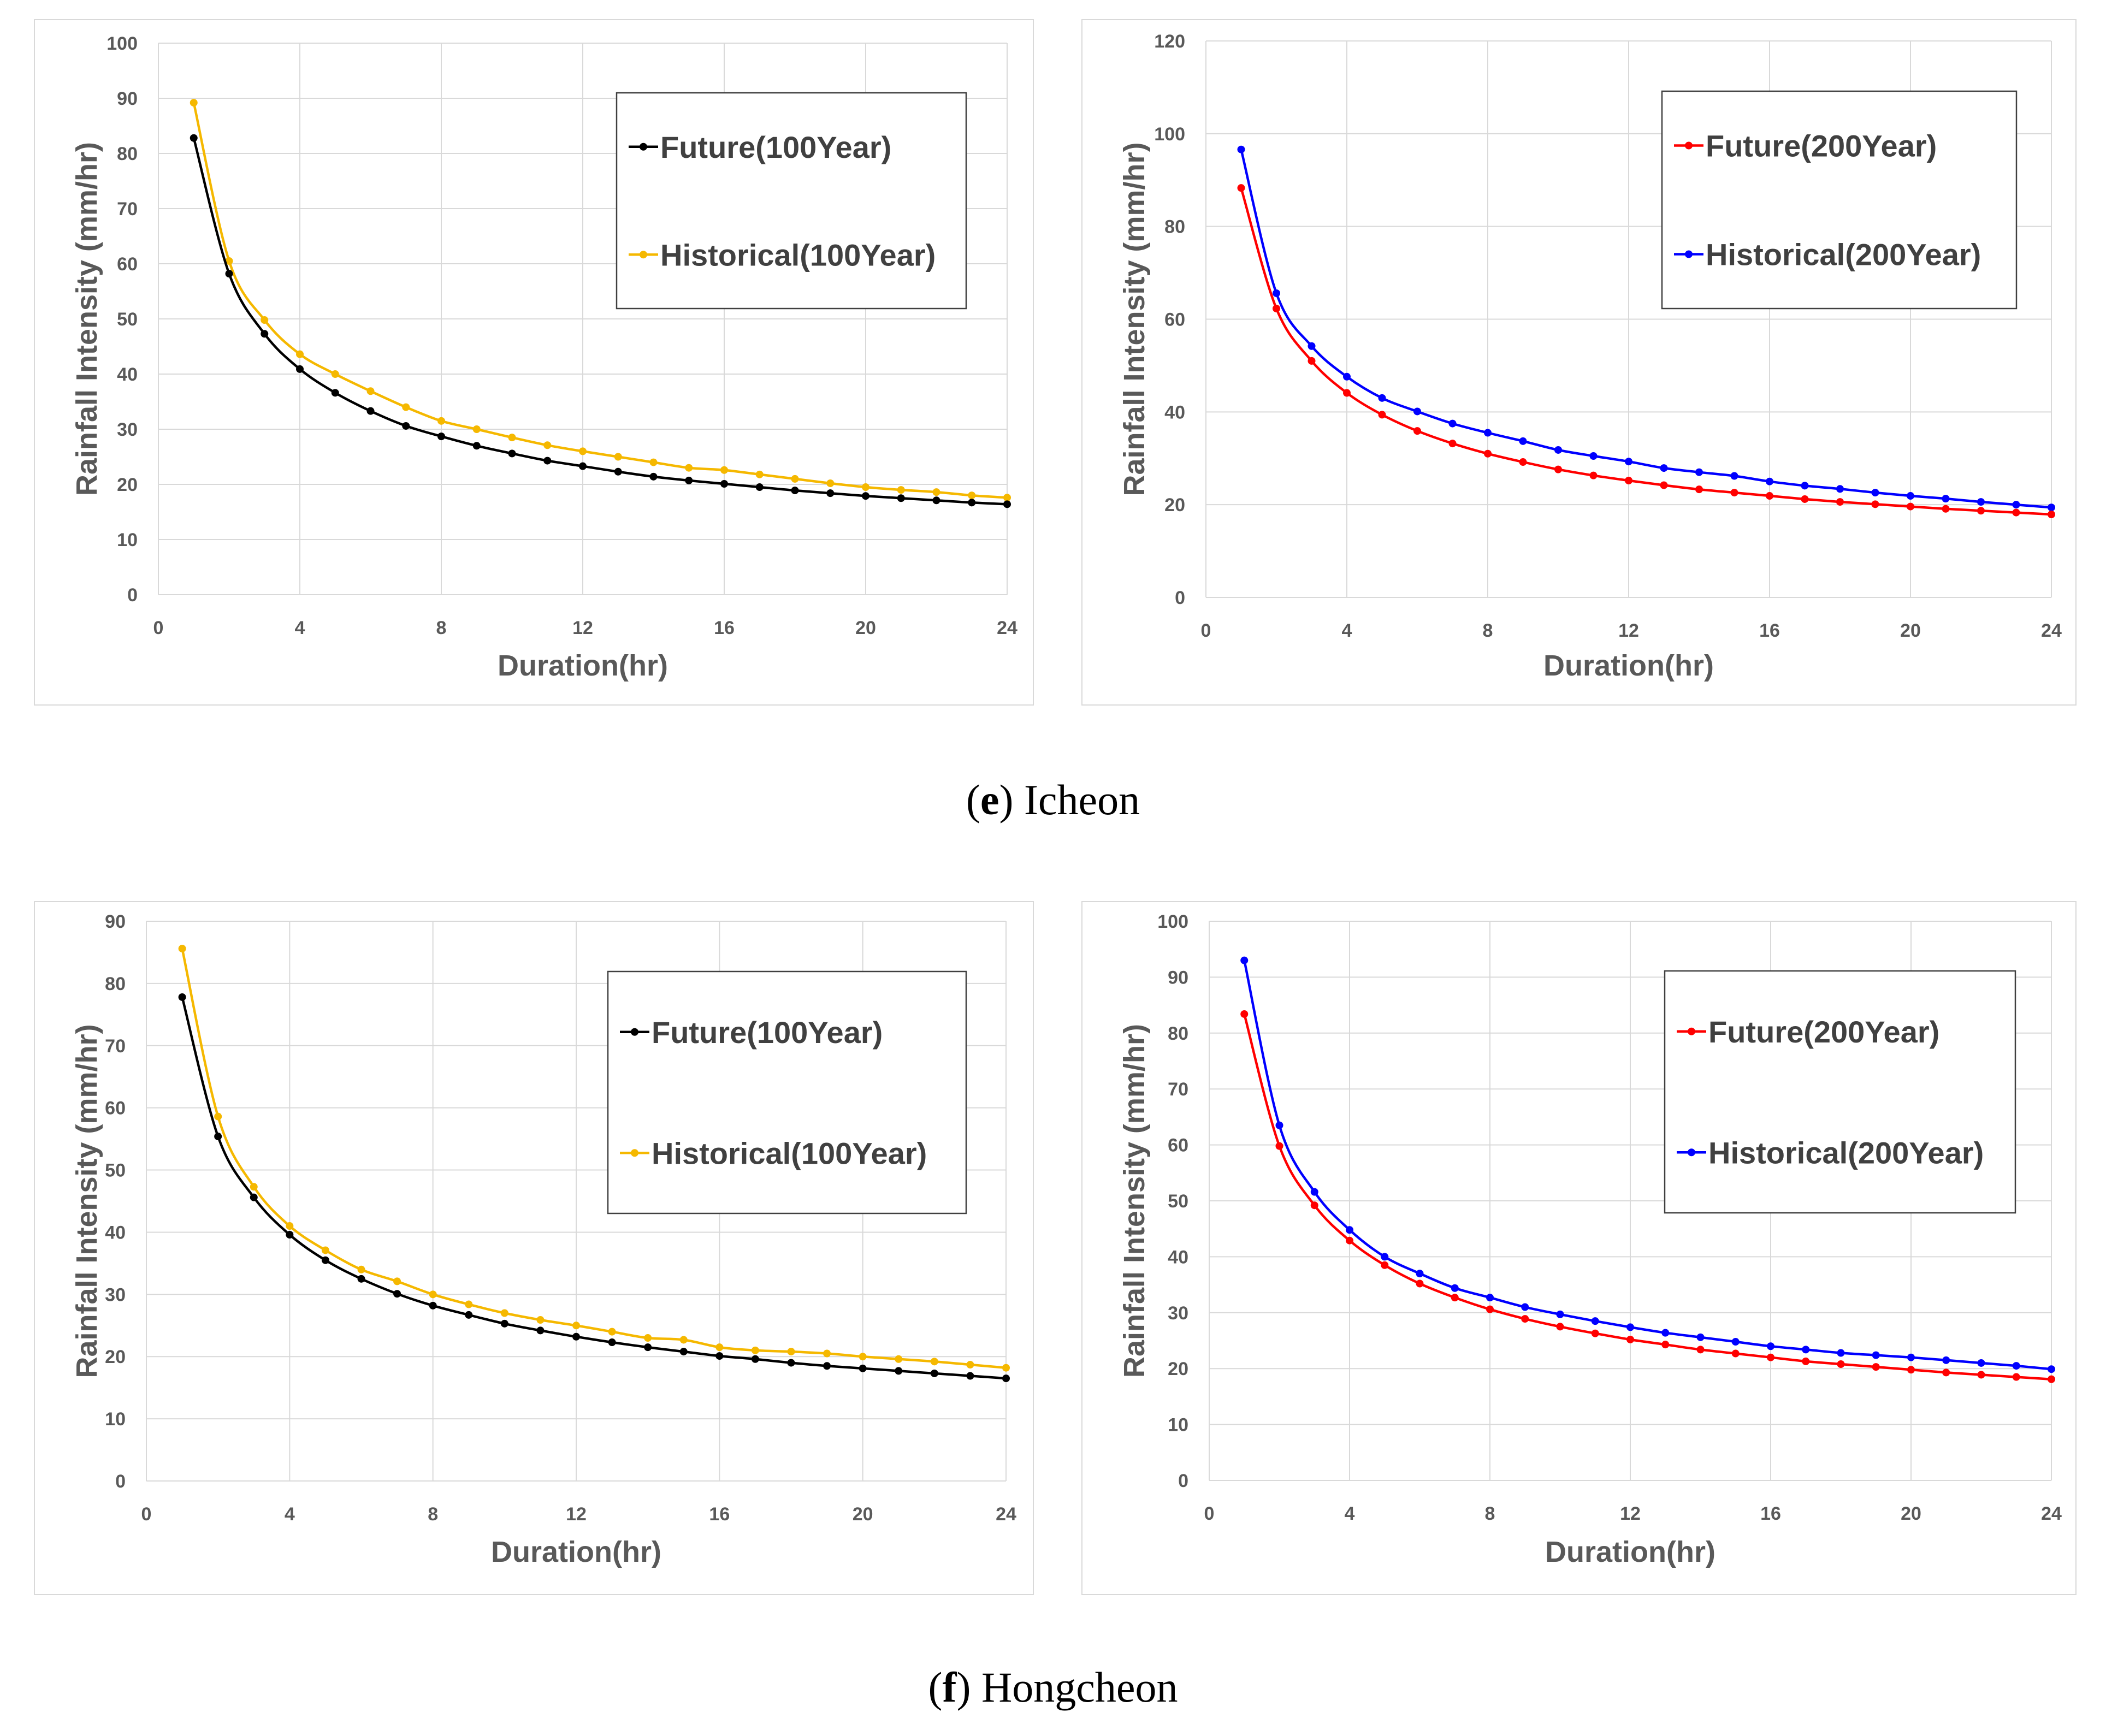 This screenshot has height=1736, width=2106. Describe the element at coordinates (1646, 328) in the screenshot. I see `series-historical` at that location.